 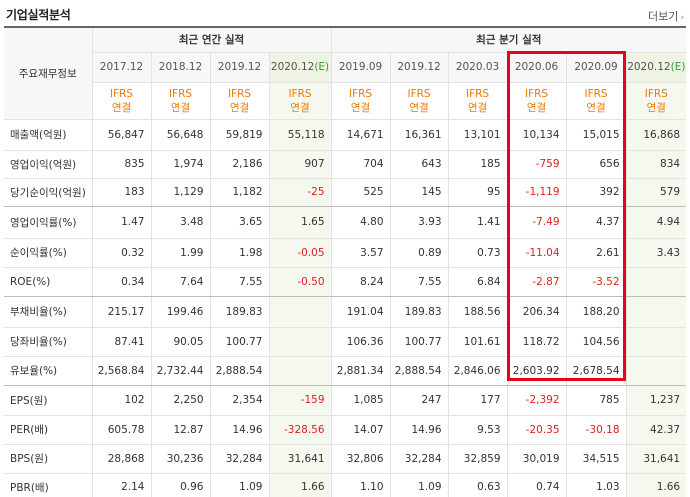 I want to click on table-cell: -3.52, so click(x=596, y=282).